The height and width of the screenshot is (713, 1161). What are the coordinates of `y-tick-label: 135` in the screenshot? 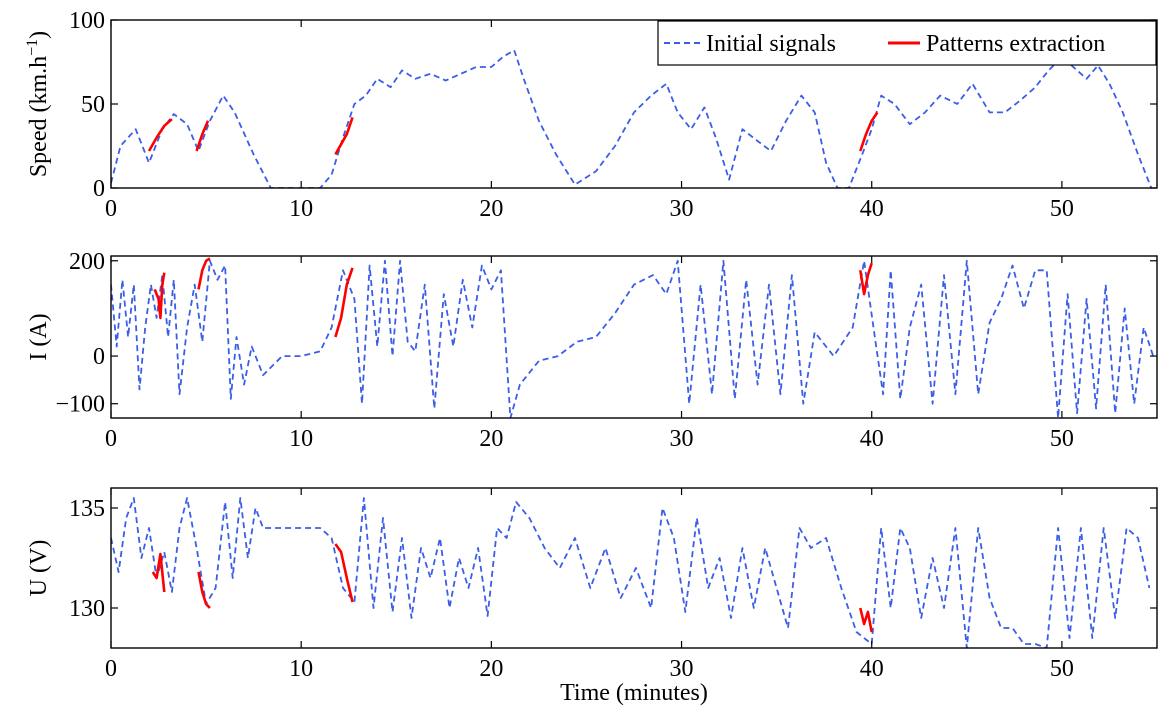 It's located at (87, 509).